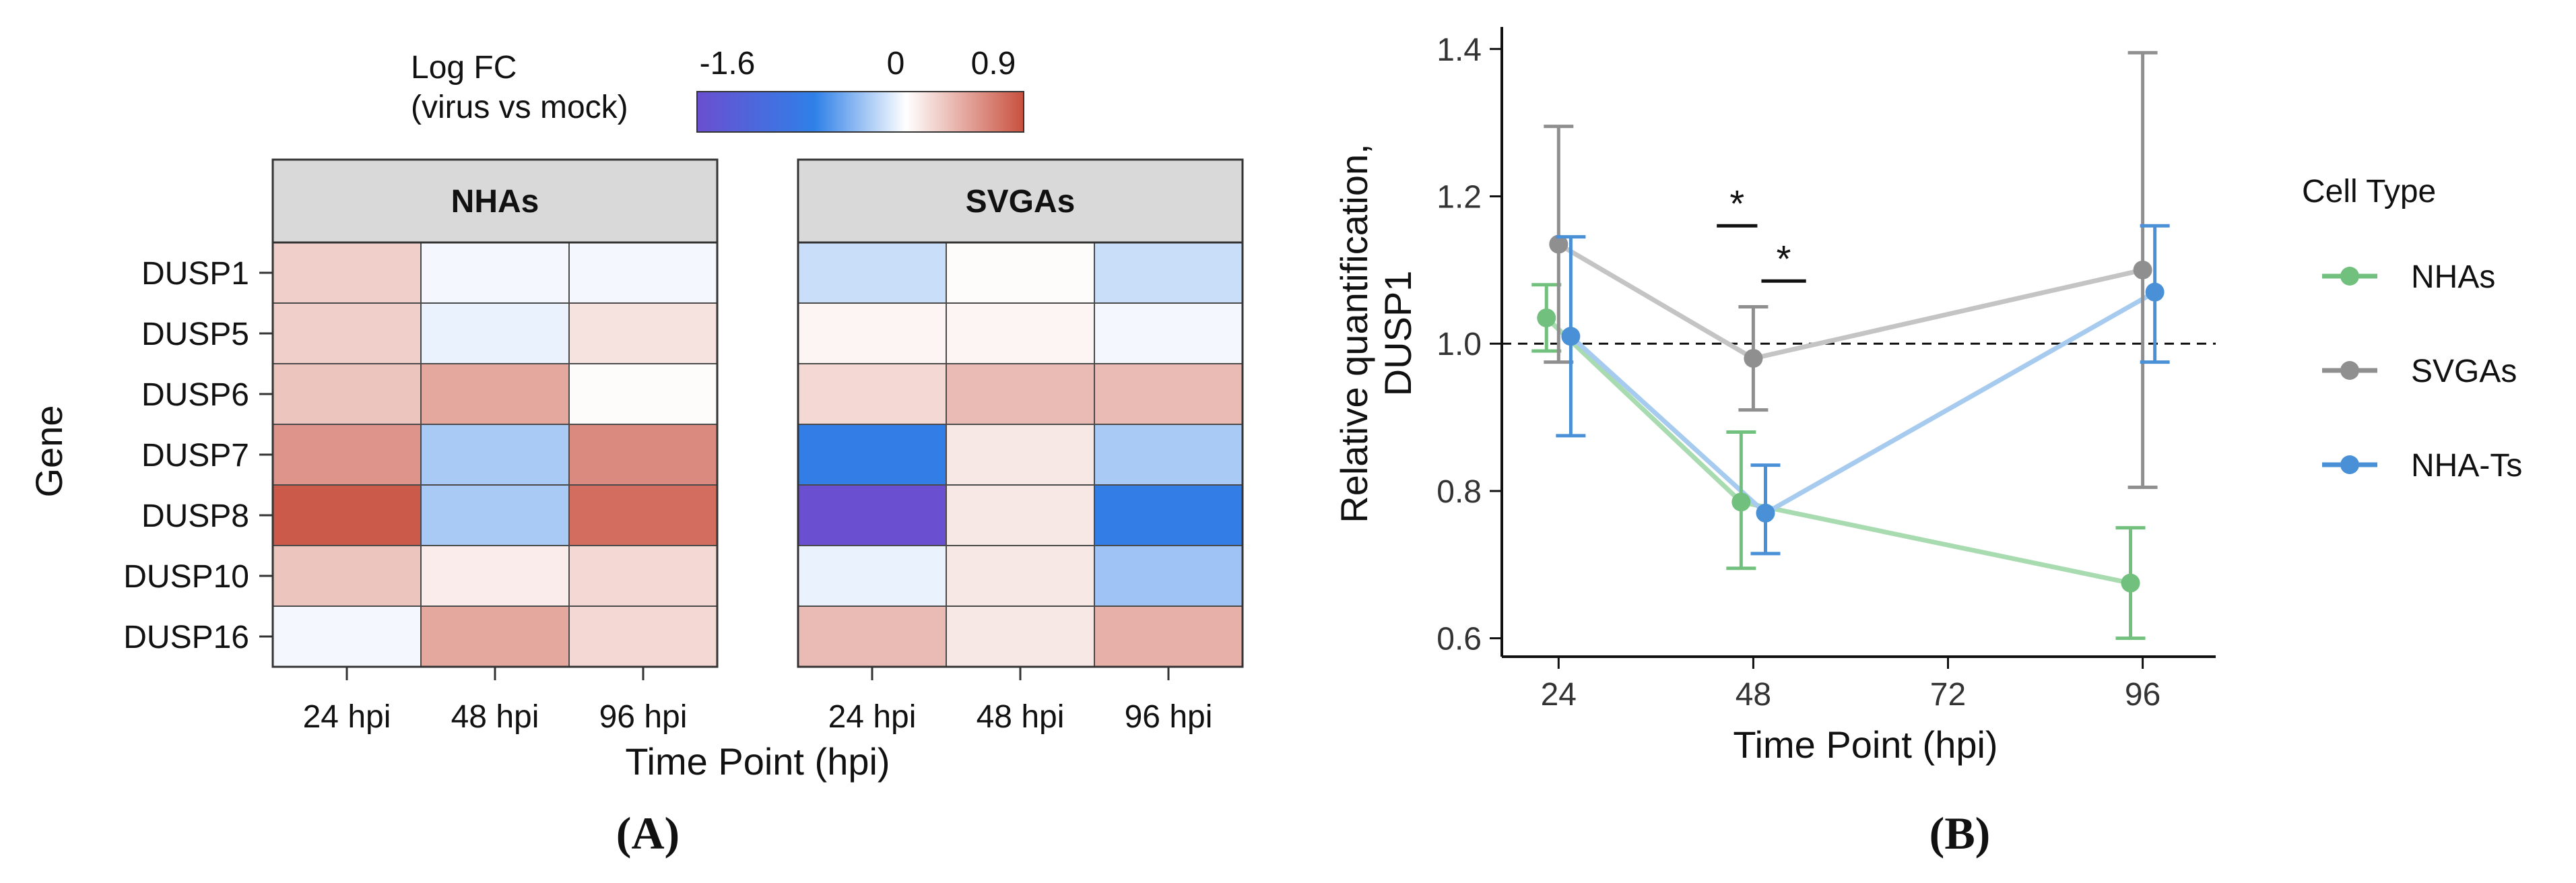 The image size is (2576, 883). Describe the element at coordinates (1354, 333) in the screenshot. I see `line-y-title-line1: Relative quantification,` at that location.